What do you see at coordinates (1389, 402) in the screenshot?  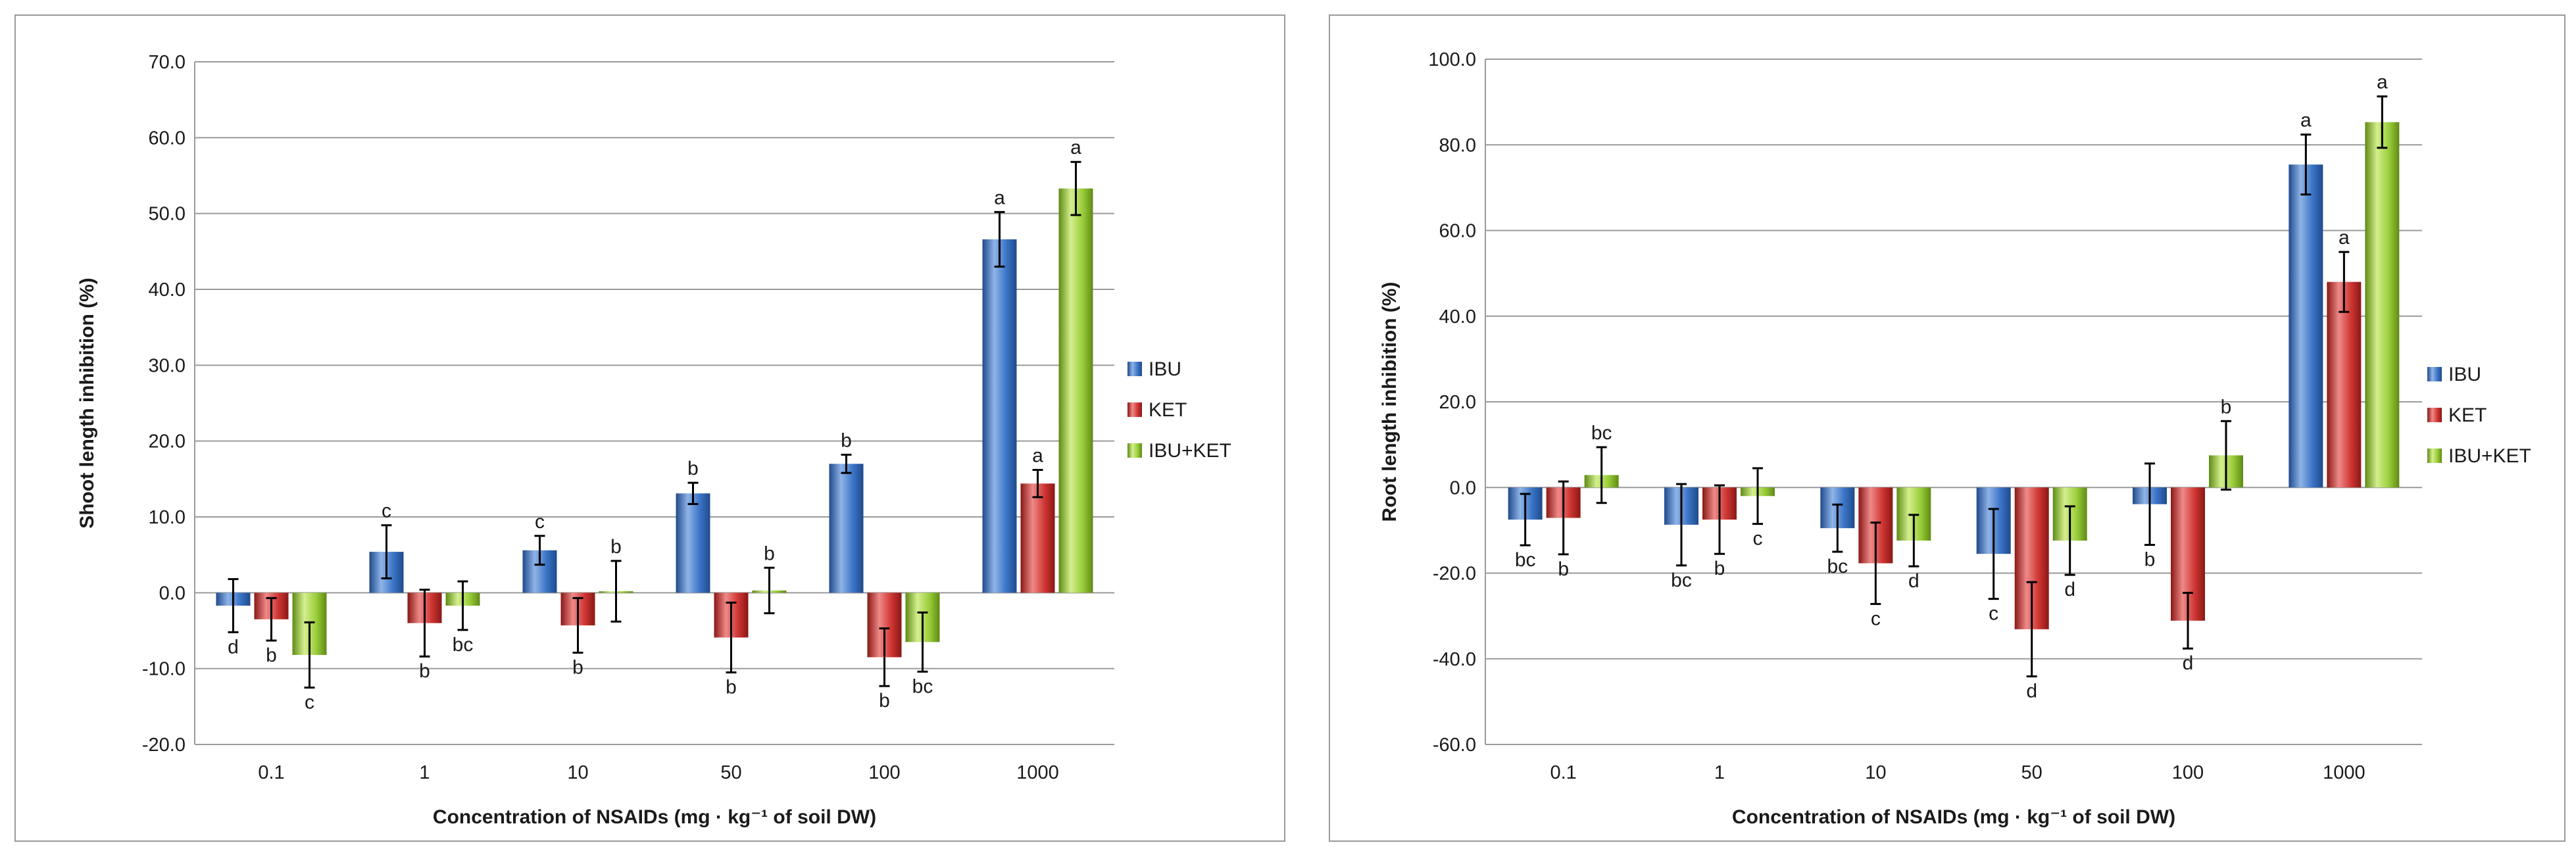 I see `y-axis-title: Root length inhibition (%)` at bounding box center [1389, 402].